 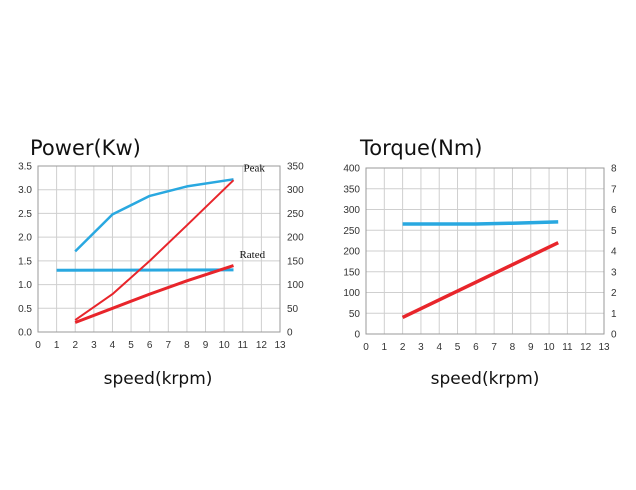 What do you see at coordinates (25, 261) in the screenshot?
I see `y-tick-label: 1.5` at bounding box center [25, 261].